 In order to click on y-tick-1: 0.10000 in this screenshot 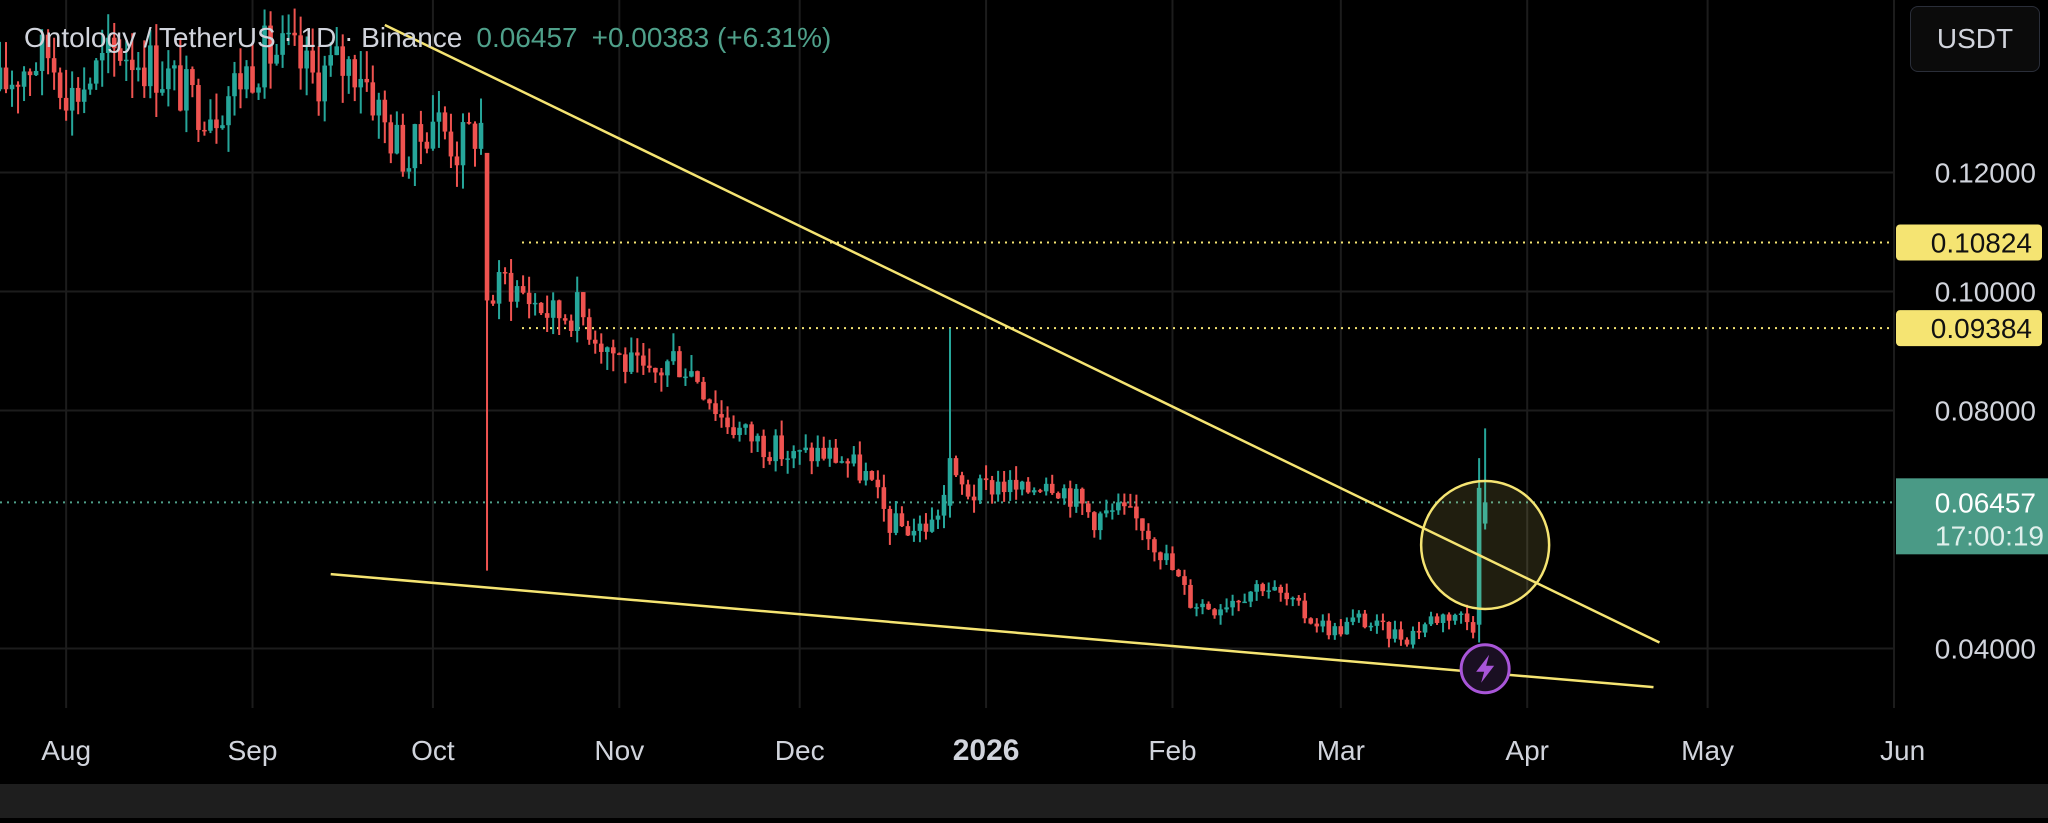, I will do `click(1985, 292)`.